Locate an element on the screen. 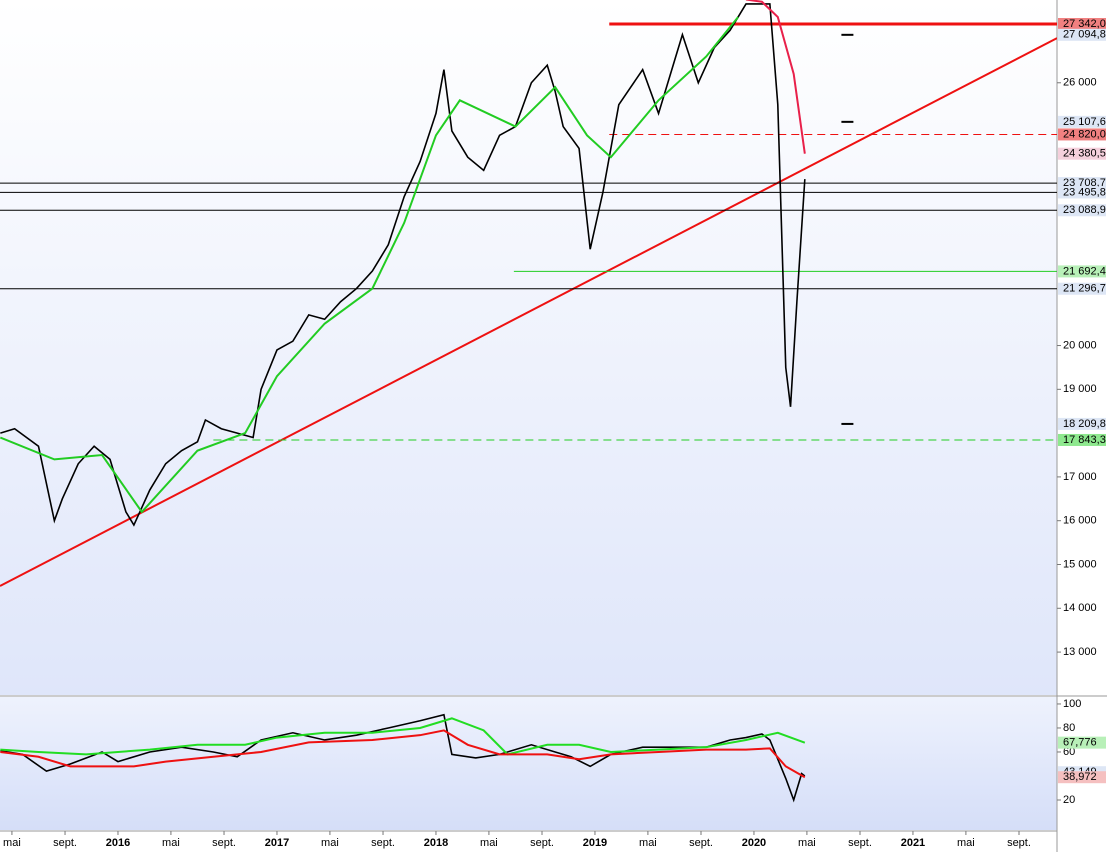 The height and width of the screenshot is (852, 1107). level-label: 27 094,8 is located at coordinates (1084, 35).